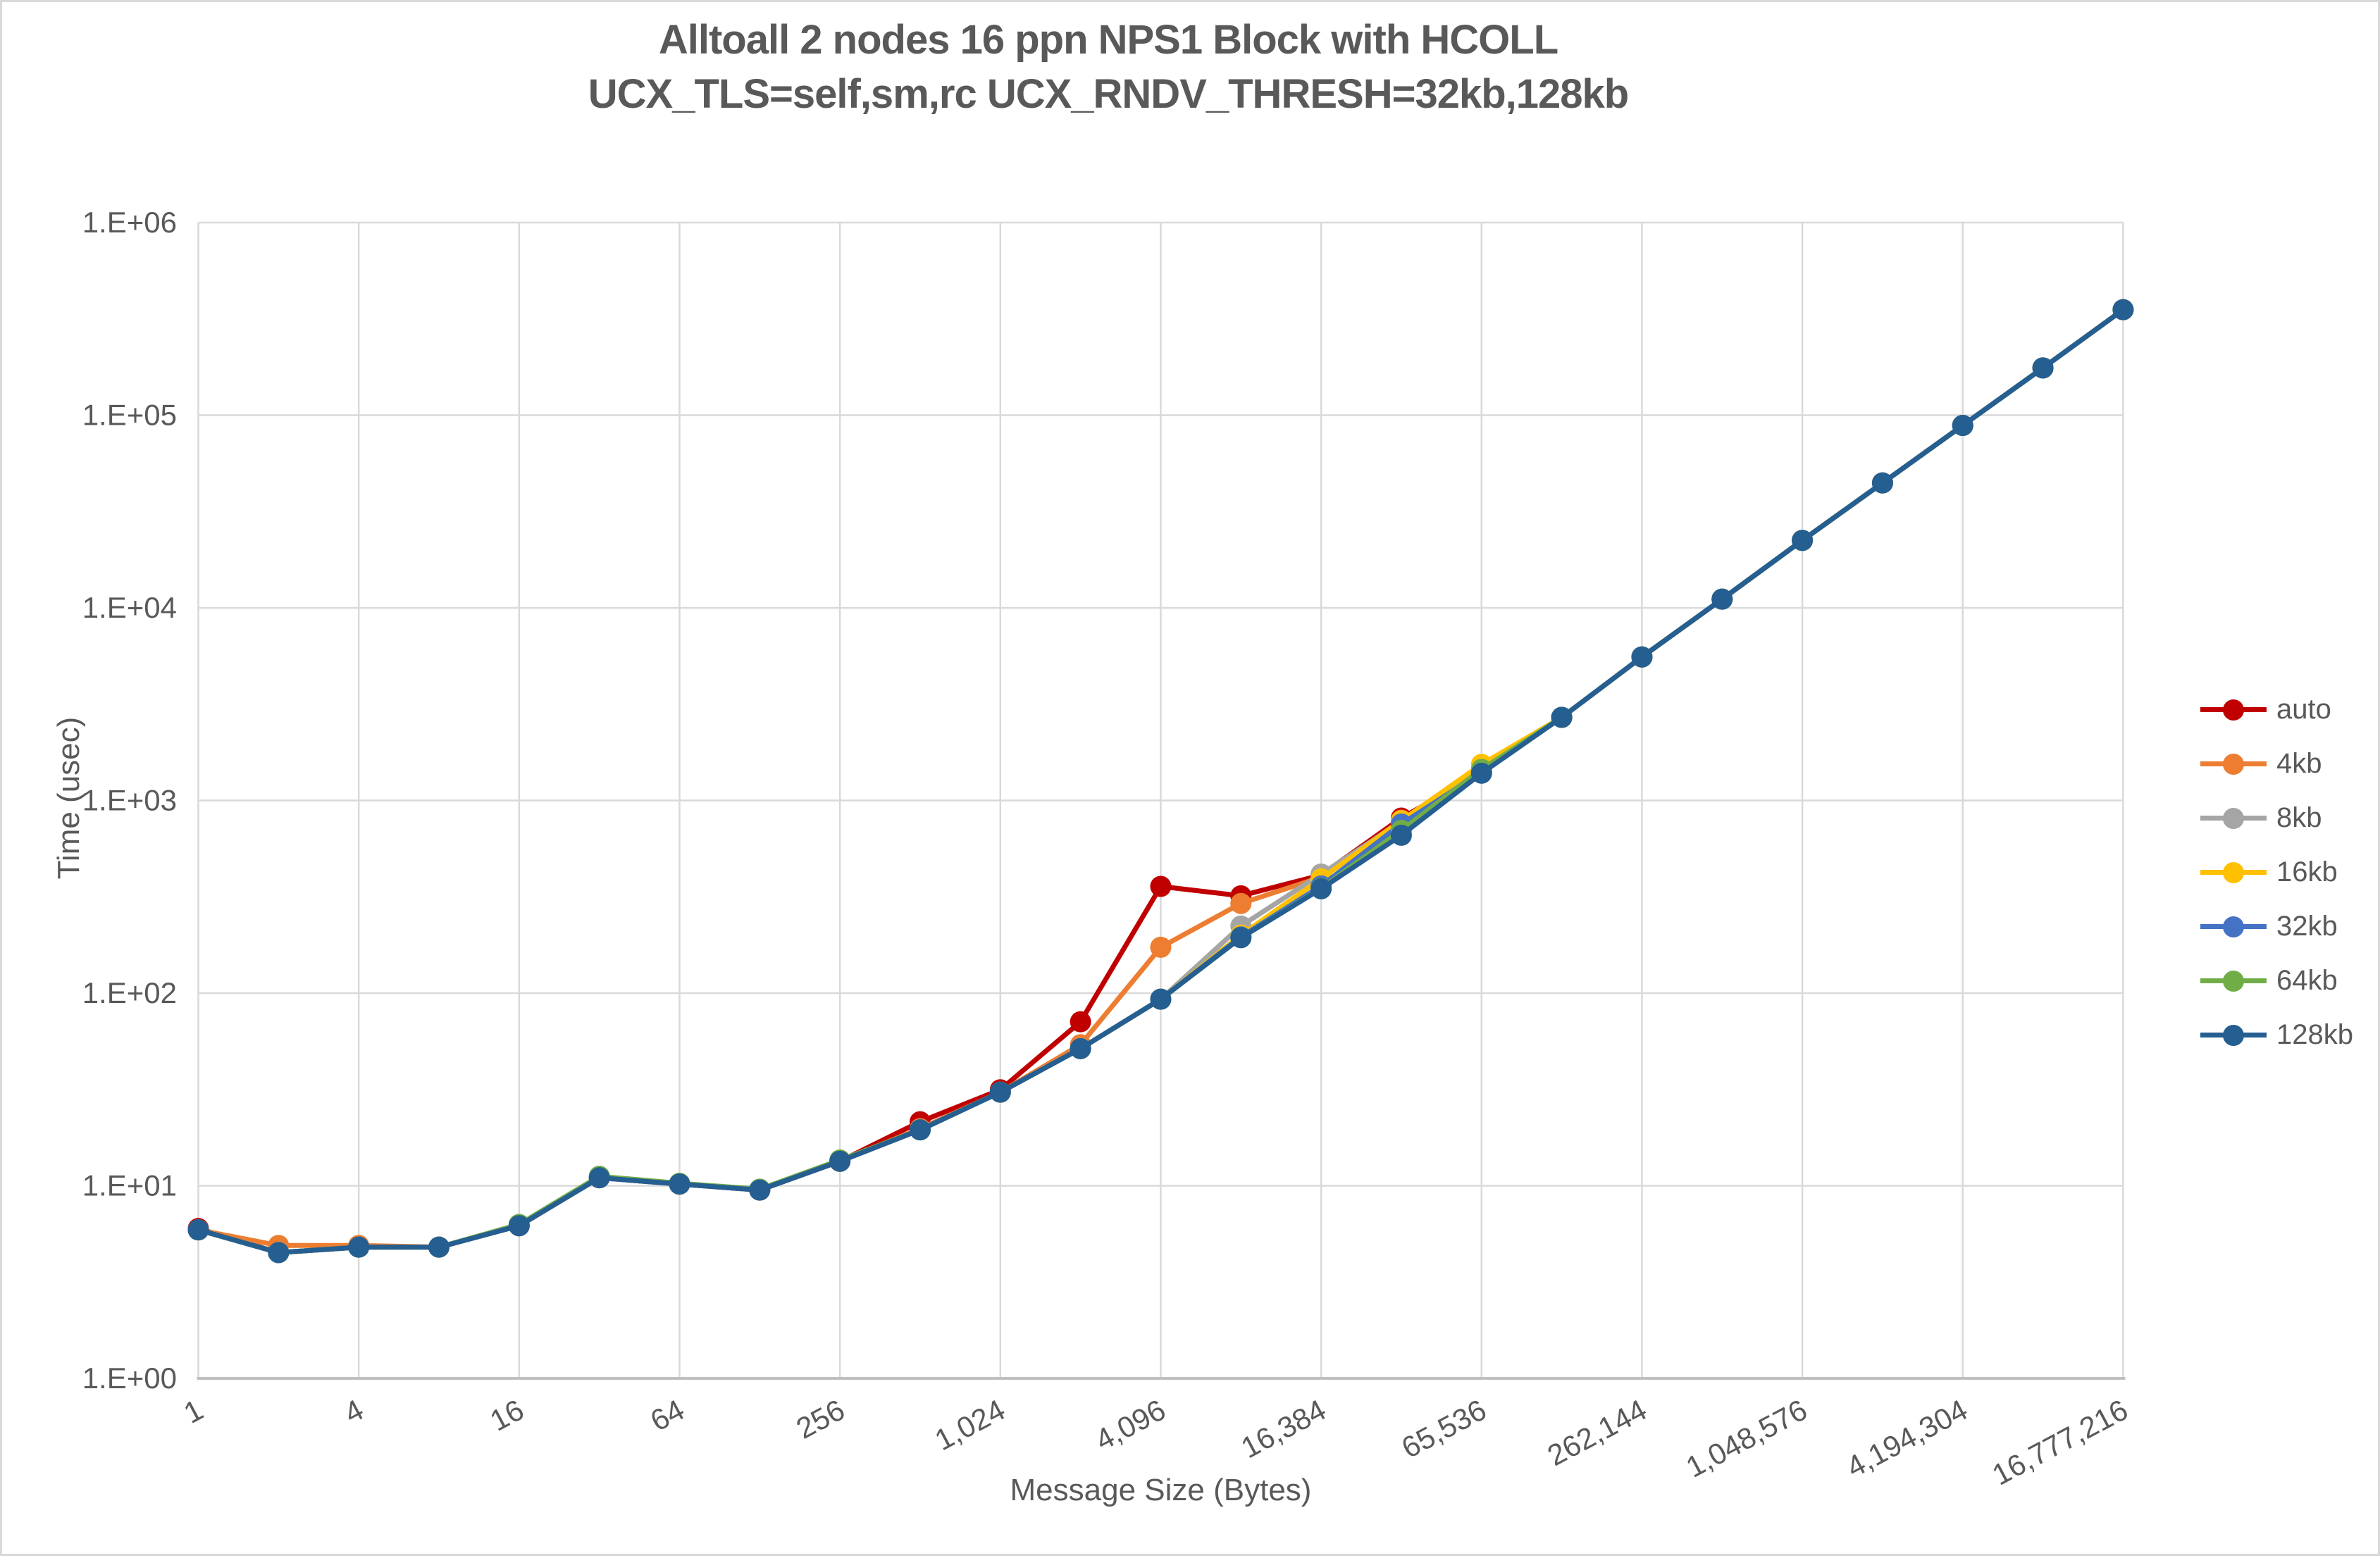  What do you see at coordinates (193, 1410) in the screenshot?
I see `x-tick-label: 1` at bounding box center [193, 1410].